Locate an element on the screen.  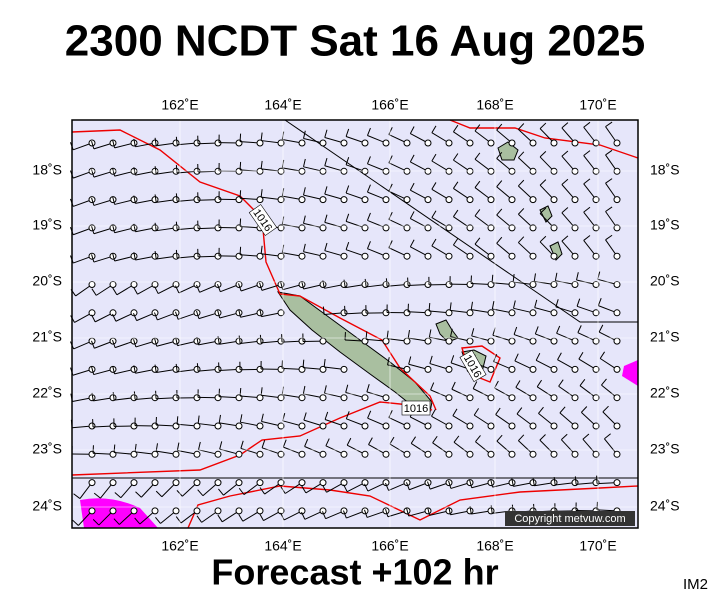
isobar-label-box is located at coordinates (416, 408).